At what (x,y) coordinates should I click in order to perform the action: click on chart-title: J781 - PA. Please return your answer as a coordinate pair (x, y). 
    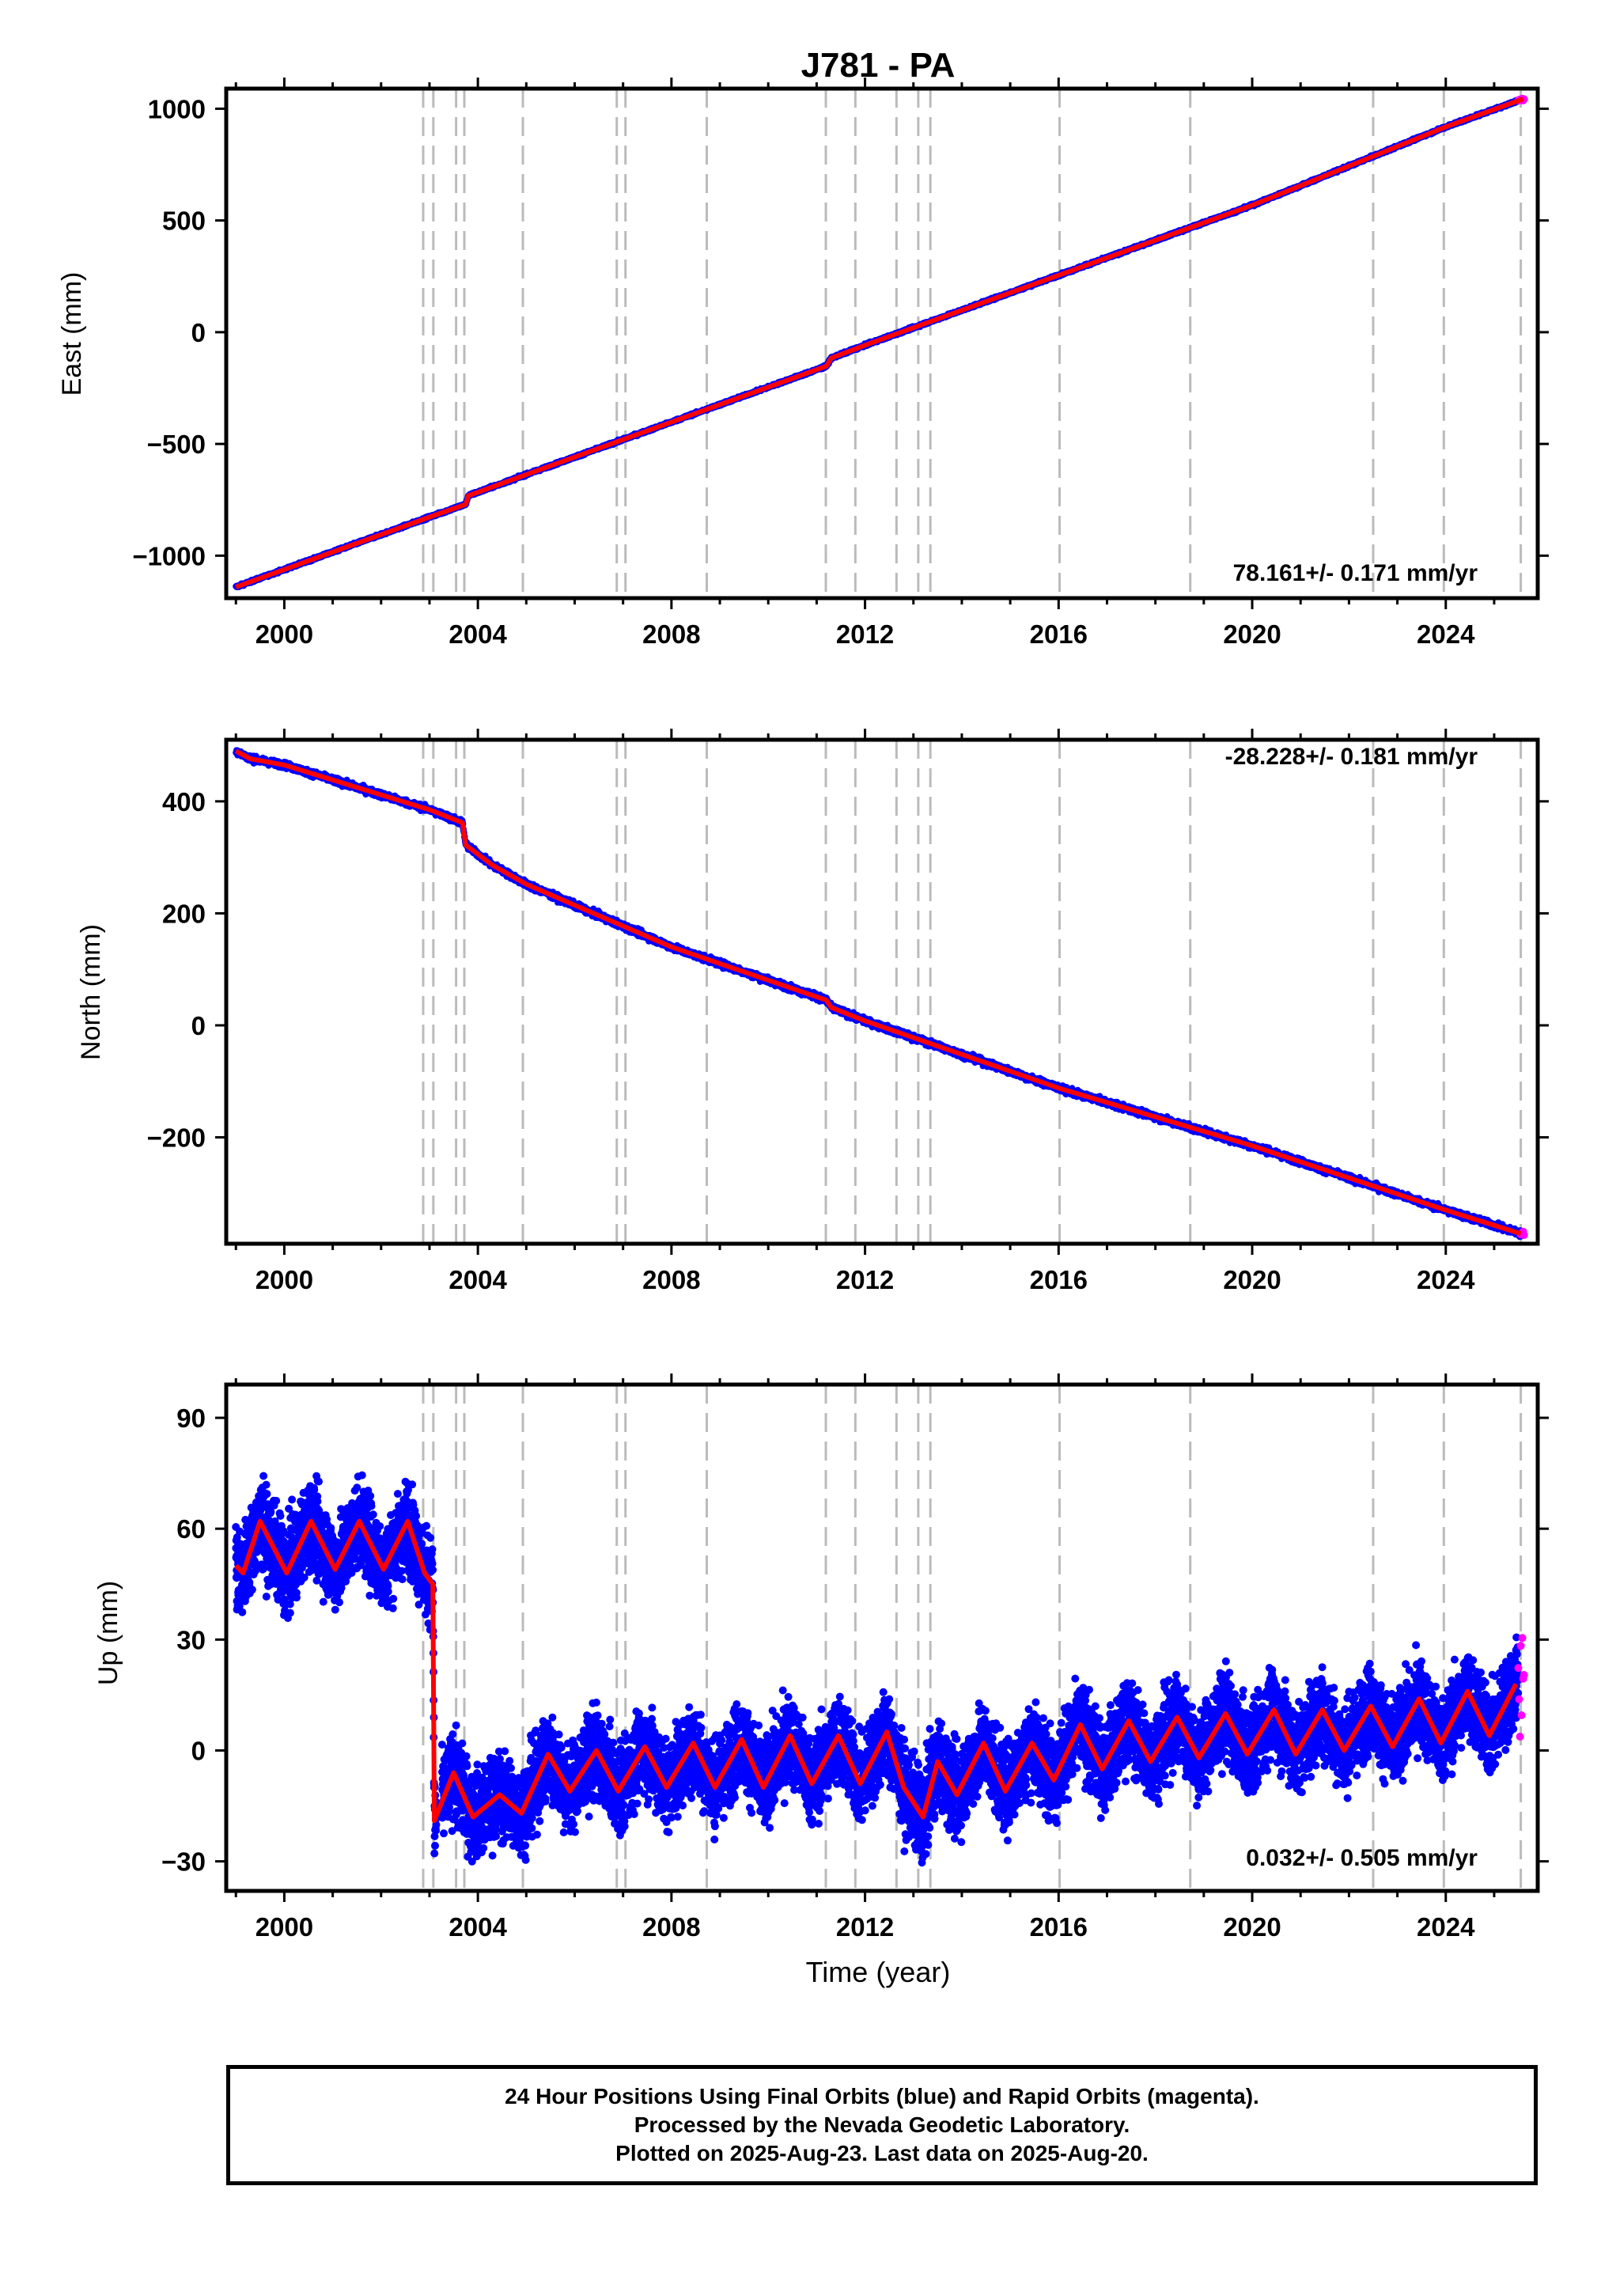
    Looking at the image, I should click on (879, 65).